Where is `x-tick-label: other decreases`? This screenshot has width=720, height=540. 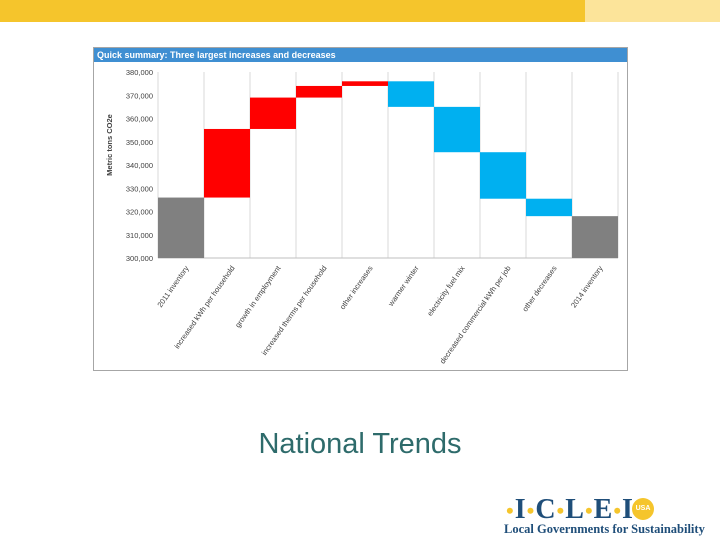 x-tick-label: other decreases is located at coordinates (539, 288).